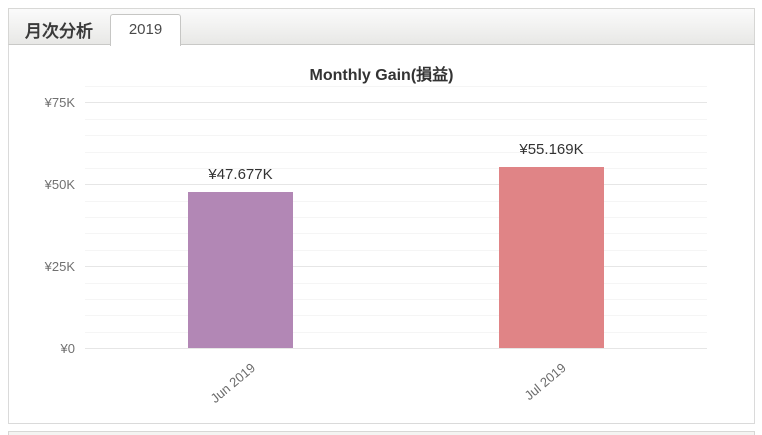 This screenshot has height=435, width=762. What do you see at coordinates (59, 31) in the screenshot?
I see `panel-title: 月次分析` at bounding box center [59, 31].